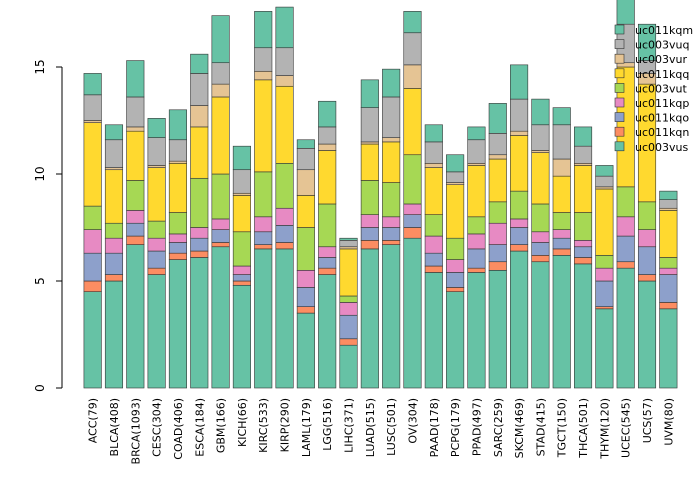  What do you see at coordinates (661, 88) in the screenshot?
I see `legend-label: uc003vut` at bounding box center [661, 88].